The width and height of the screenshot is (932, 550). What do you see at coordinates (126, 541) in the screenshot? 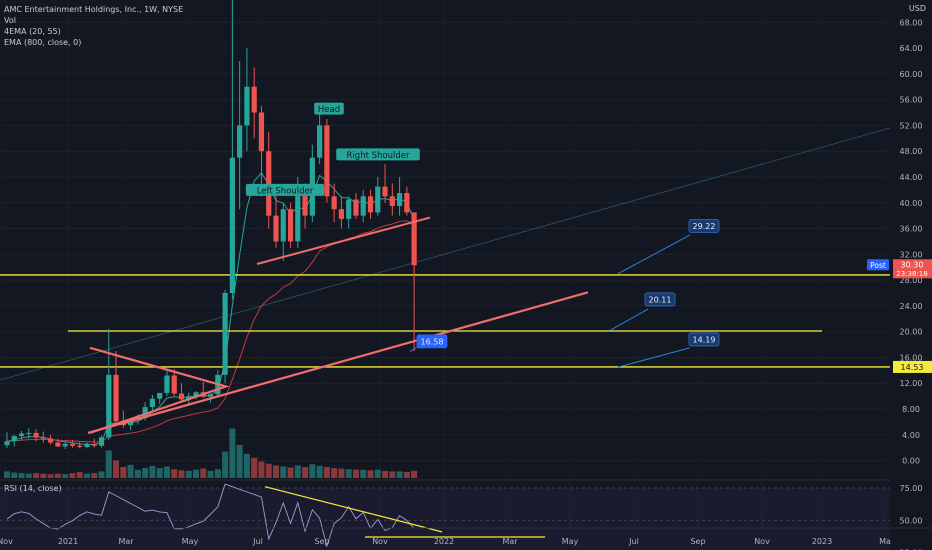
I see `time-tick-label: Mar` at bounding box center [126, 541].